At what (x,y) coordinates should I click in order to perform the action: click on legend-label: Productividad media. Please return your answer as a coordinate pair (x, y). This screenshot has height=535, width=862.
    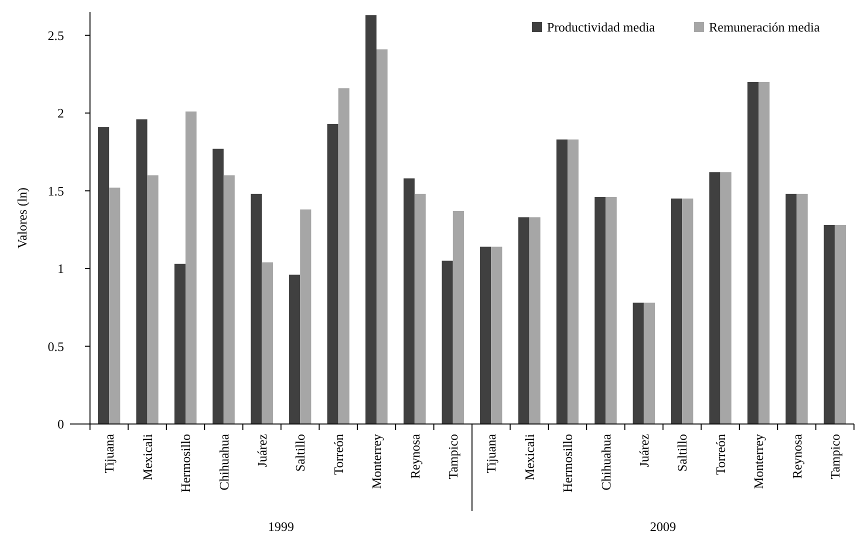
    Looking at the image, I should click on (601, 27).